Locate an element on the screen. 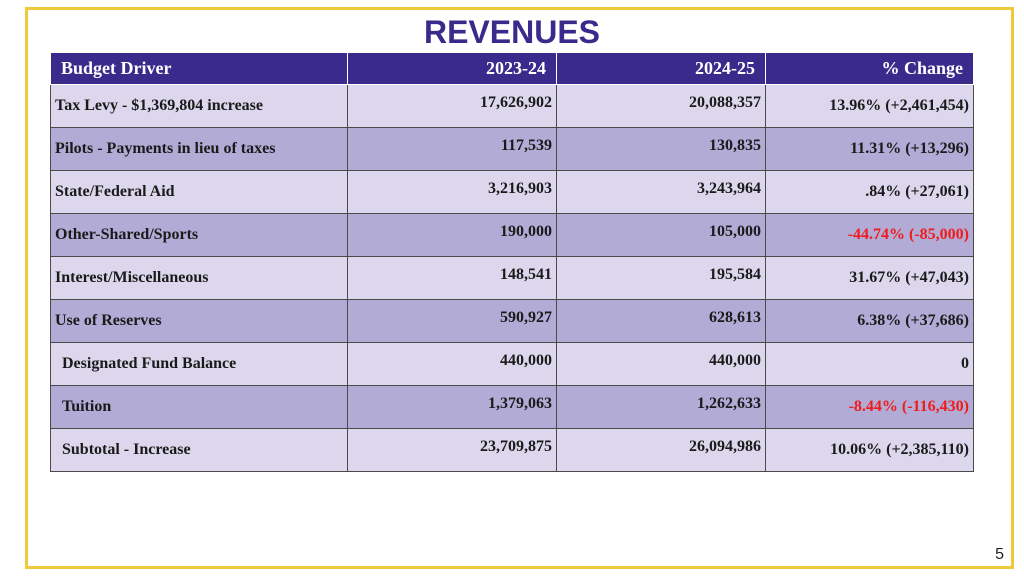 Image resolution: width=1024 pixels, height=576 pixels. row-label: Use of Reserves is located at coordinates (199, 321).